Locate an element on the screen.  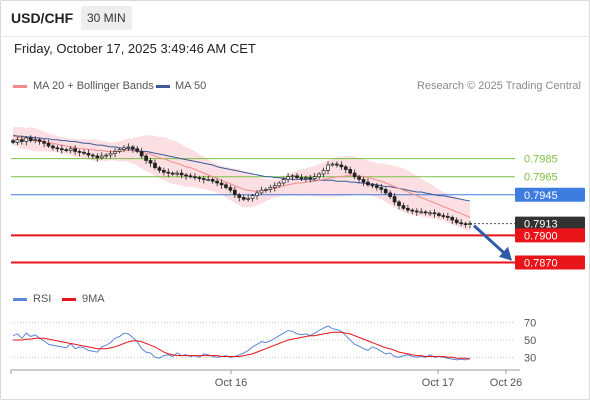
support-level-tag is located at coordinates (550, 235).